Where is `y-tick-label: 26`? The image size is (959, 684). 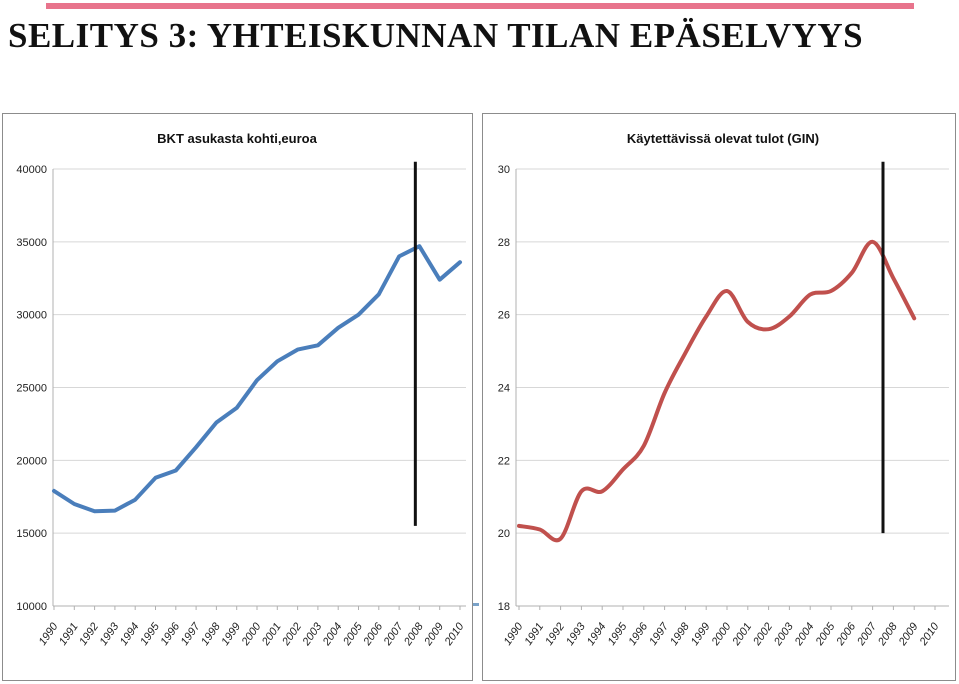 y-tick-label: 26 is located at coordinates (504, 316).